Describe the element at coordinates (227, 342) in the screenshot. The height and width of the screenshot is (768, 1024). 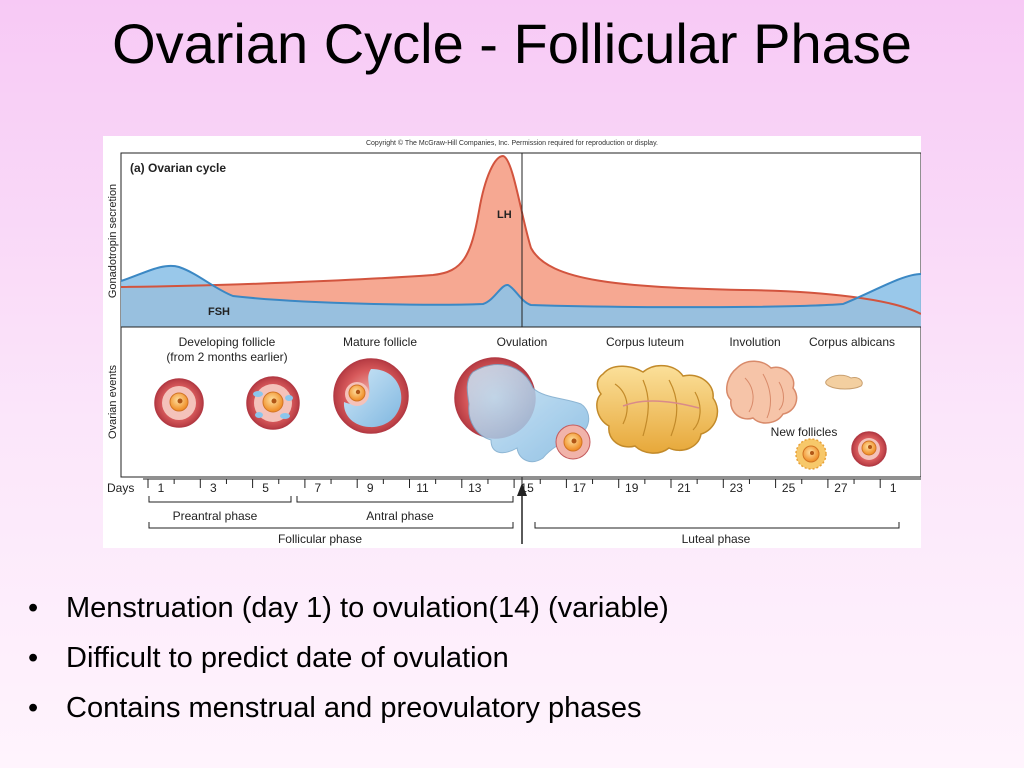
I see `label-developing-follicle: Developing follicle` at that location.